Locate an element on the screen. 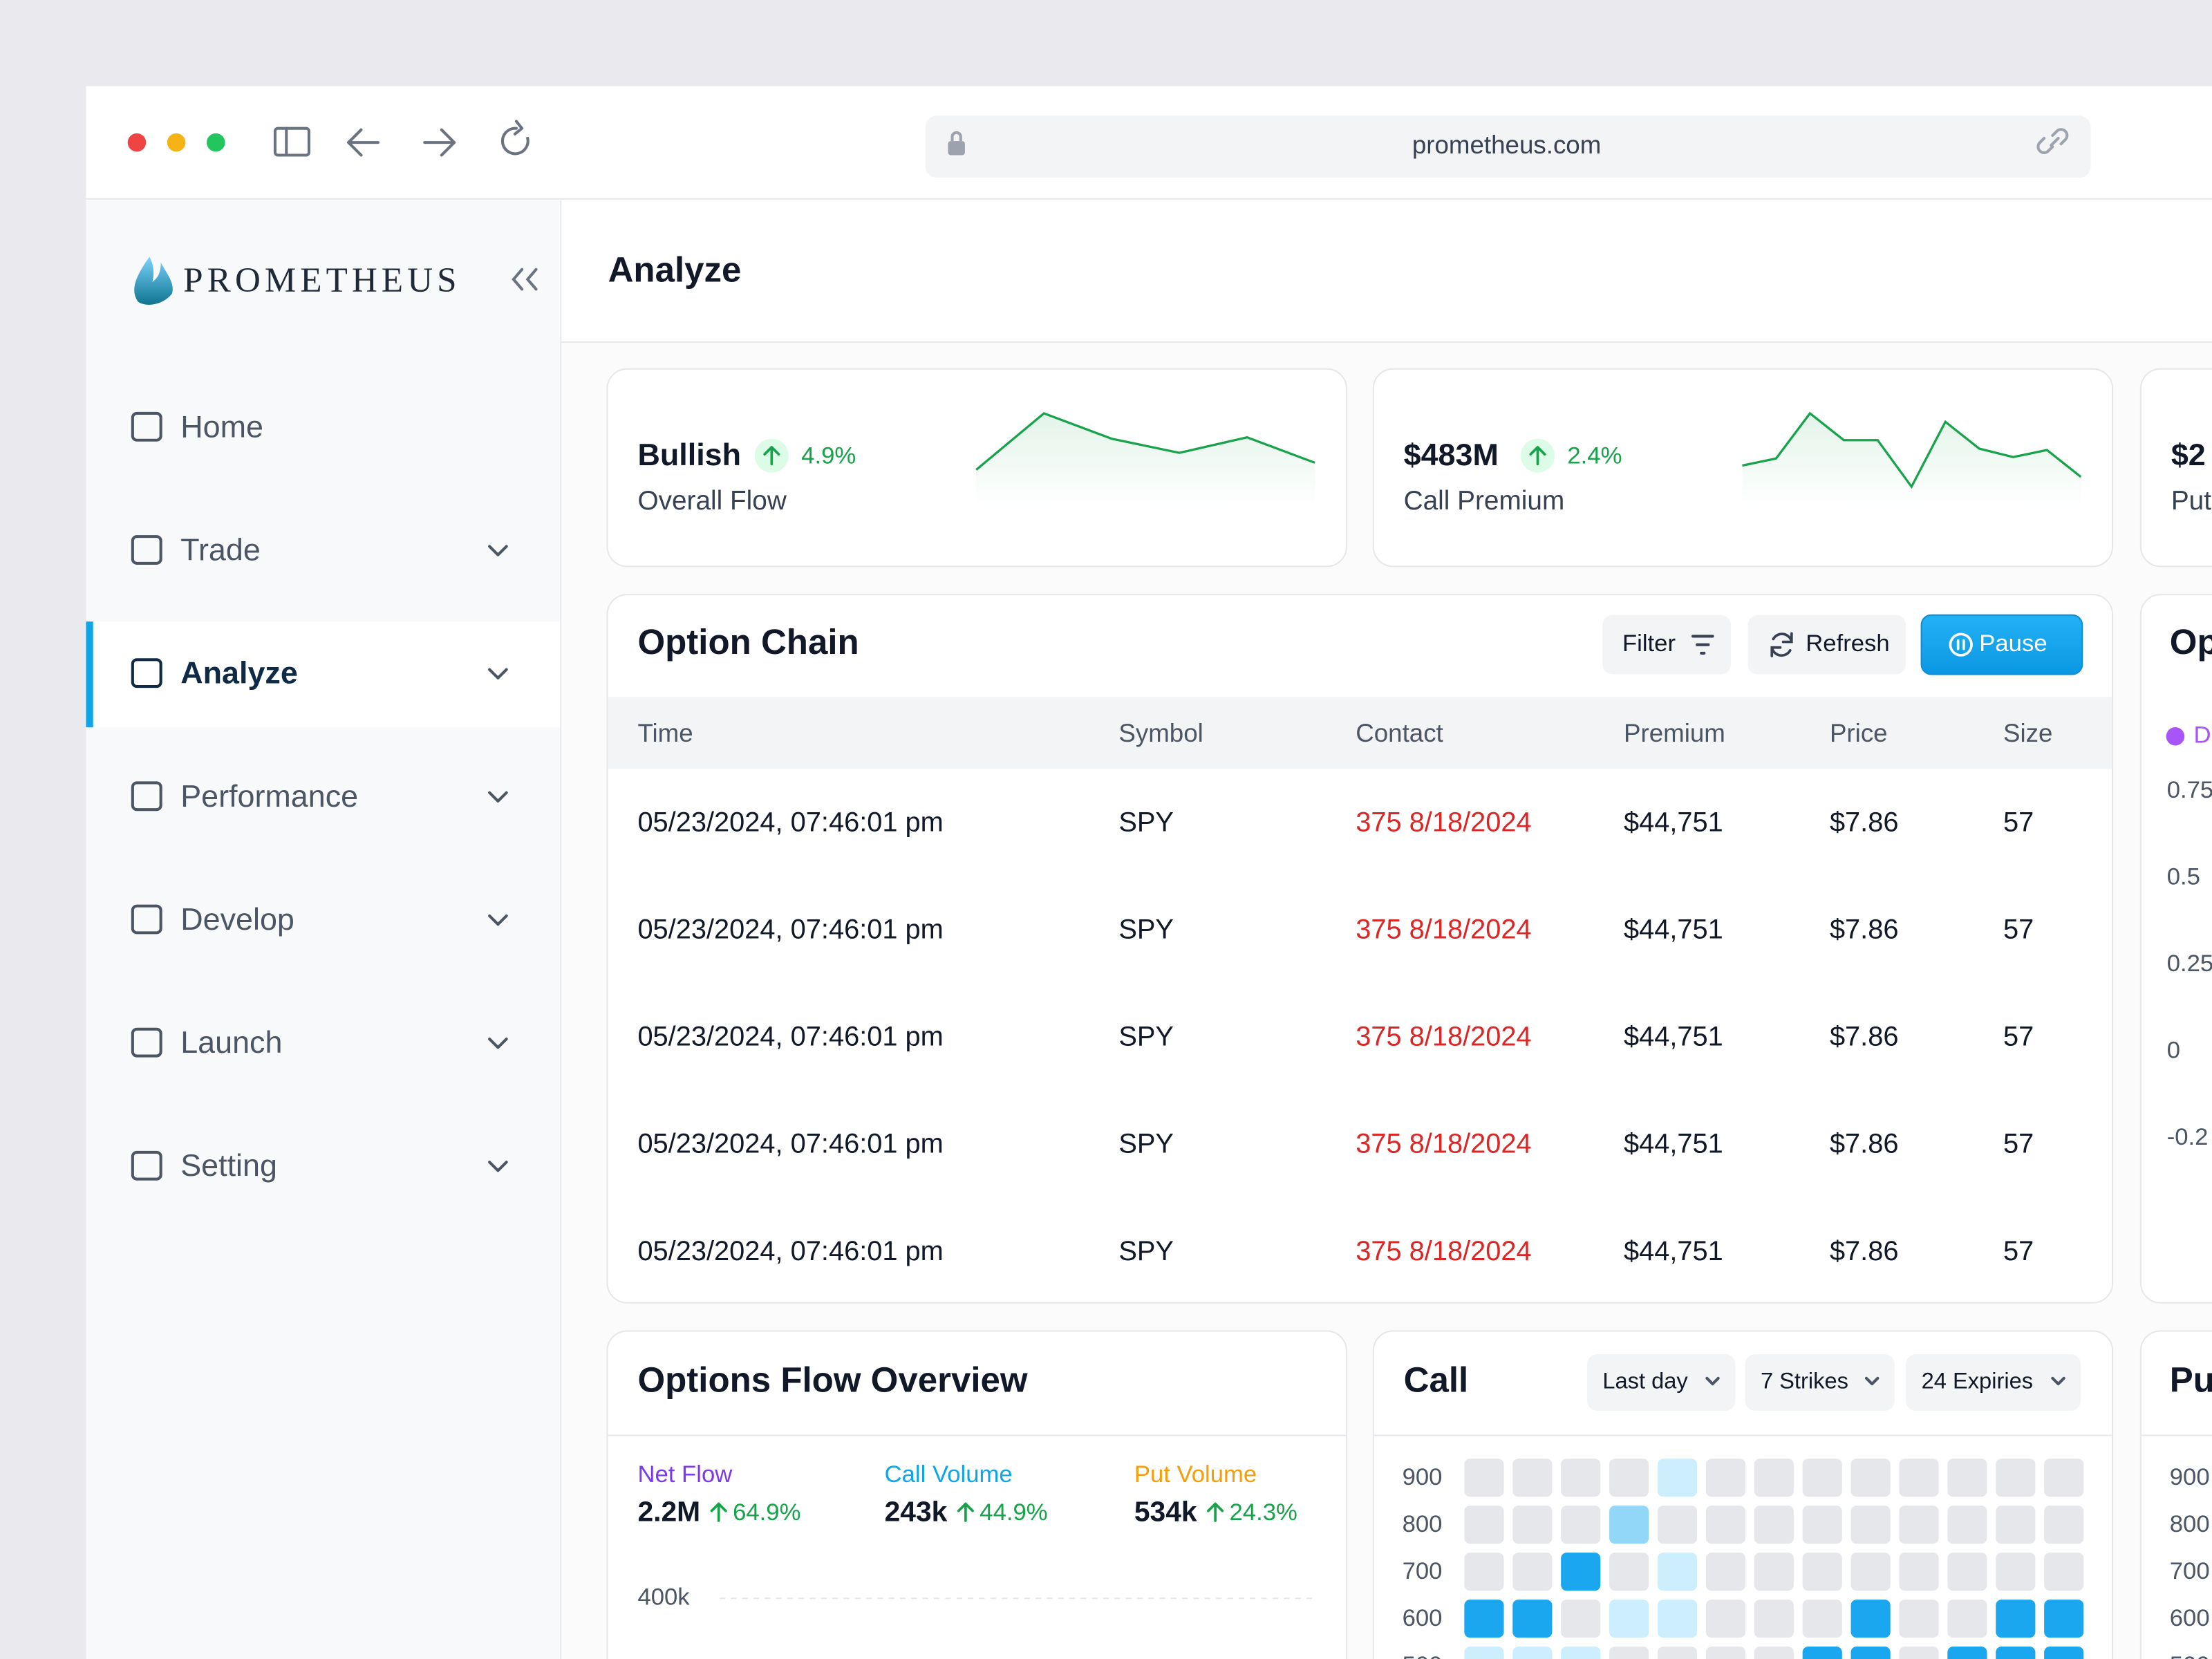  strike-label: 500 is located at coordinates (1423, 1656).